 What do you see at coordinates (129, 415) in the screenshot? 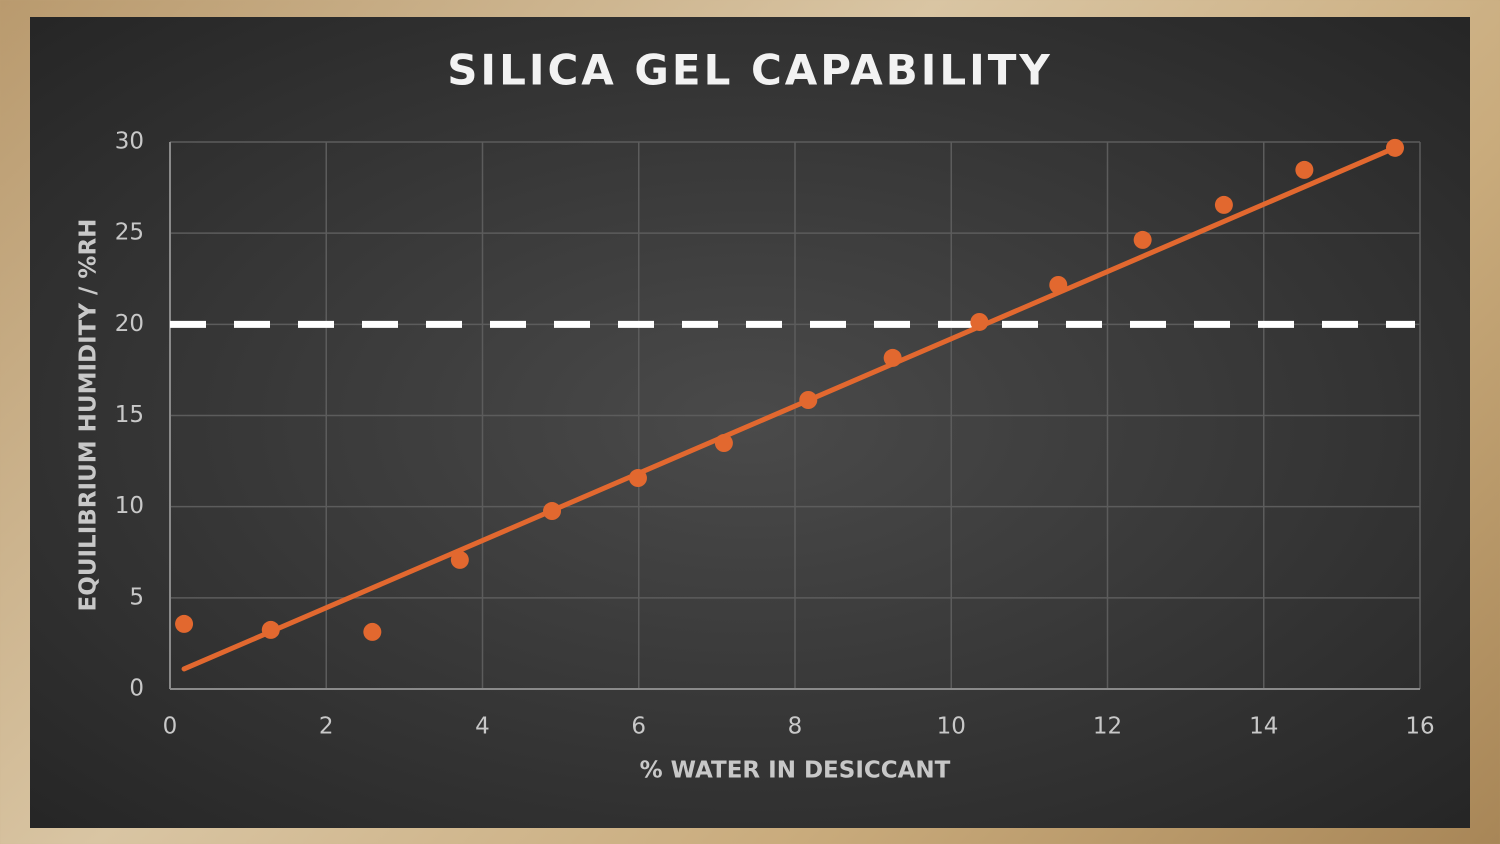
I see `y-tick-label: 15` at bounding box center [129, 415].